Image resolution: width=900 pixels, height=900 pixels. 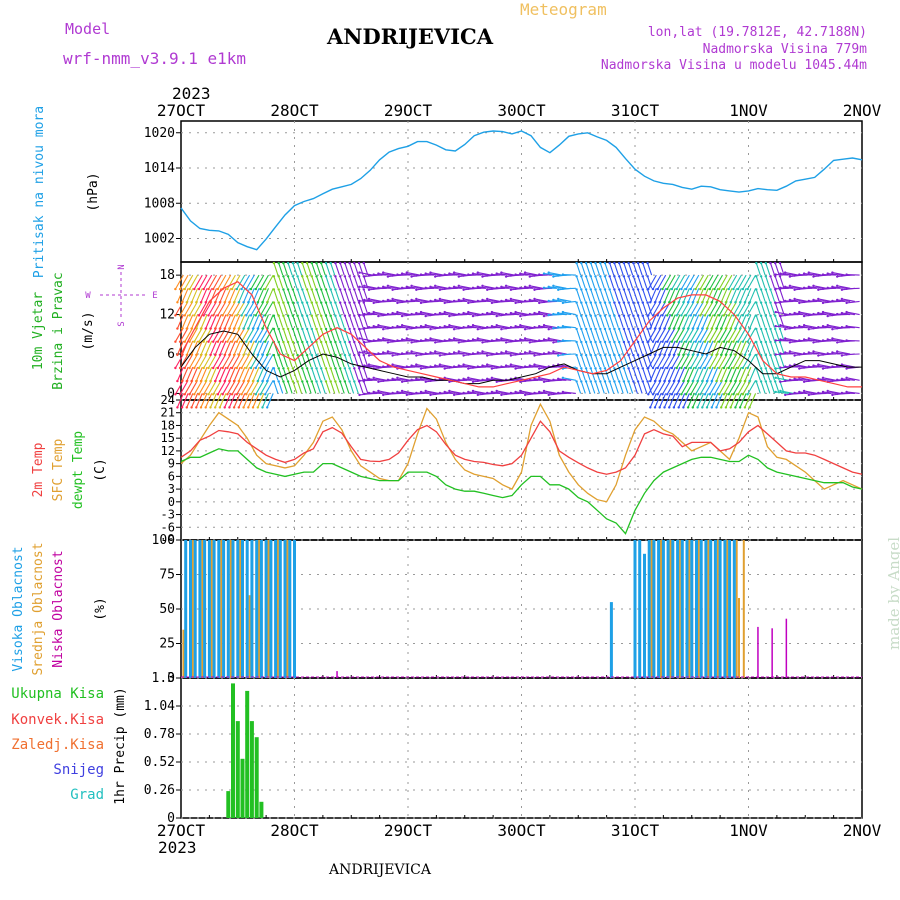 I want to click on precip-bar, so click(x=261, y=809).